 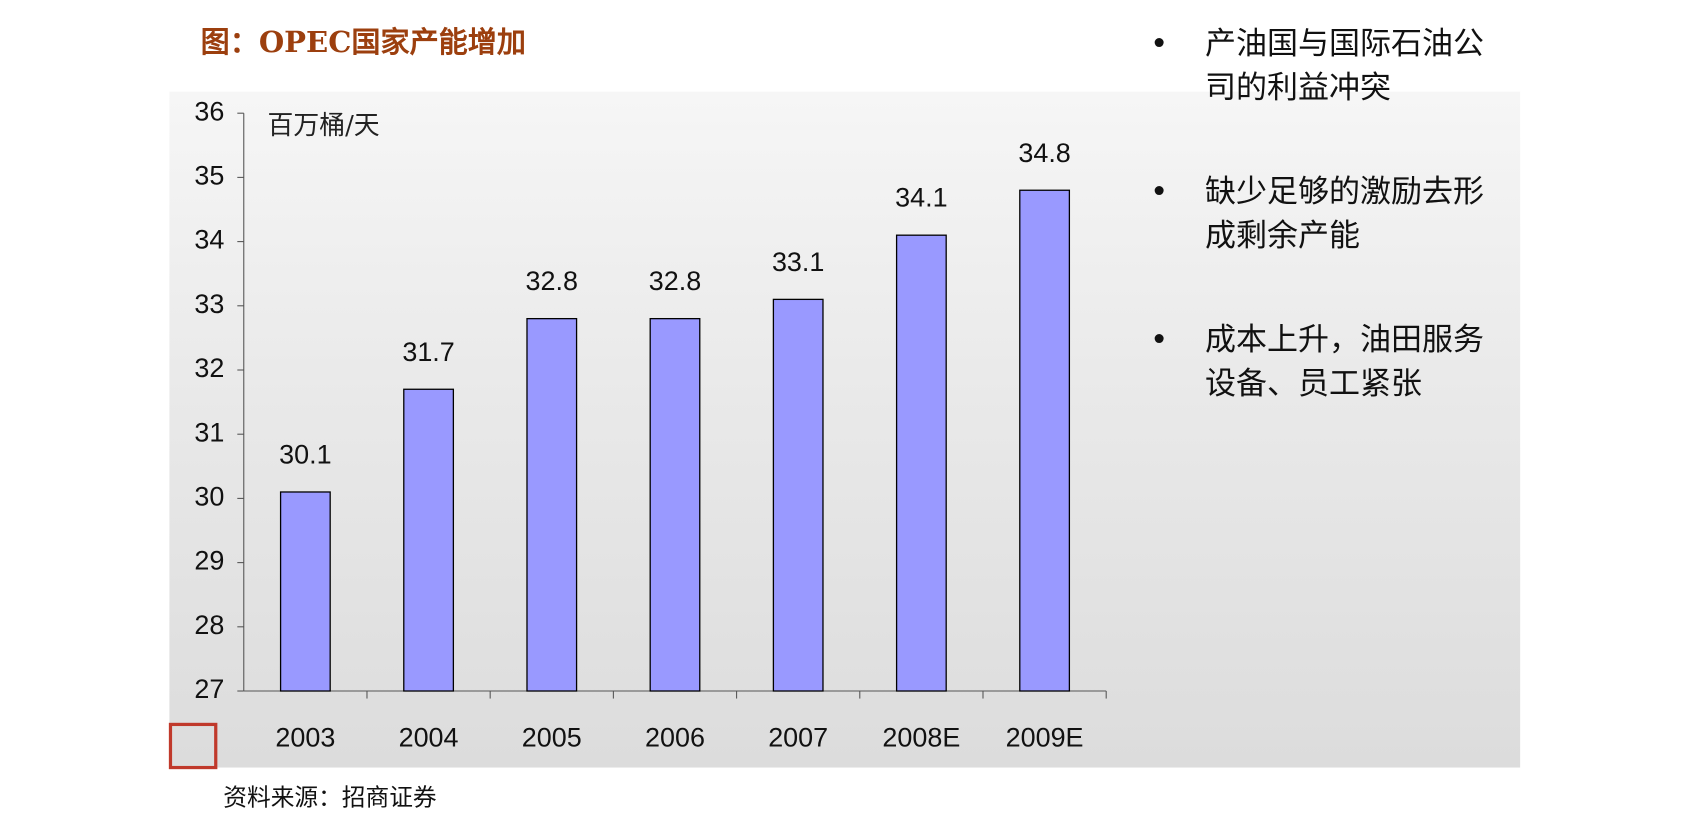 What do you see at coordinates (921, 738) in the screenshot?
I see `x-tick-label: 2008E` at bounding box center [921, 738].